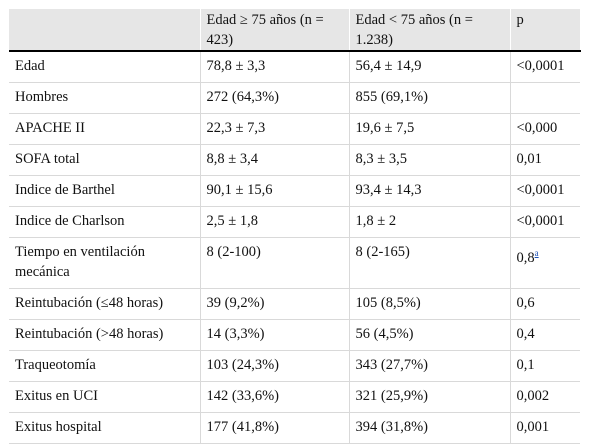 Image resolution: width=590 pixels, height=447 pixels. I want to click on cell-age-75-plus: 8,8 ± 3,4, so click(275, 160).